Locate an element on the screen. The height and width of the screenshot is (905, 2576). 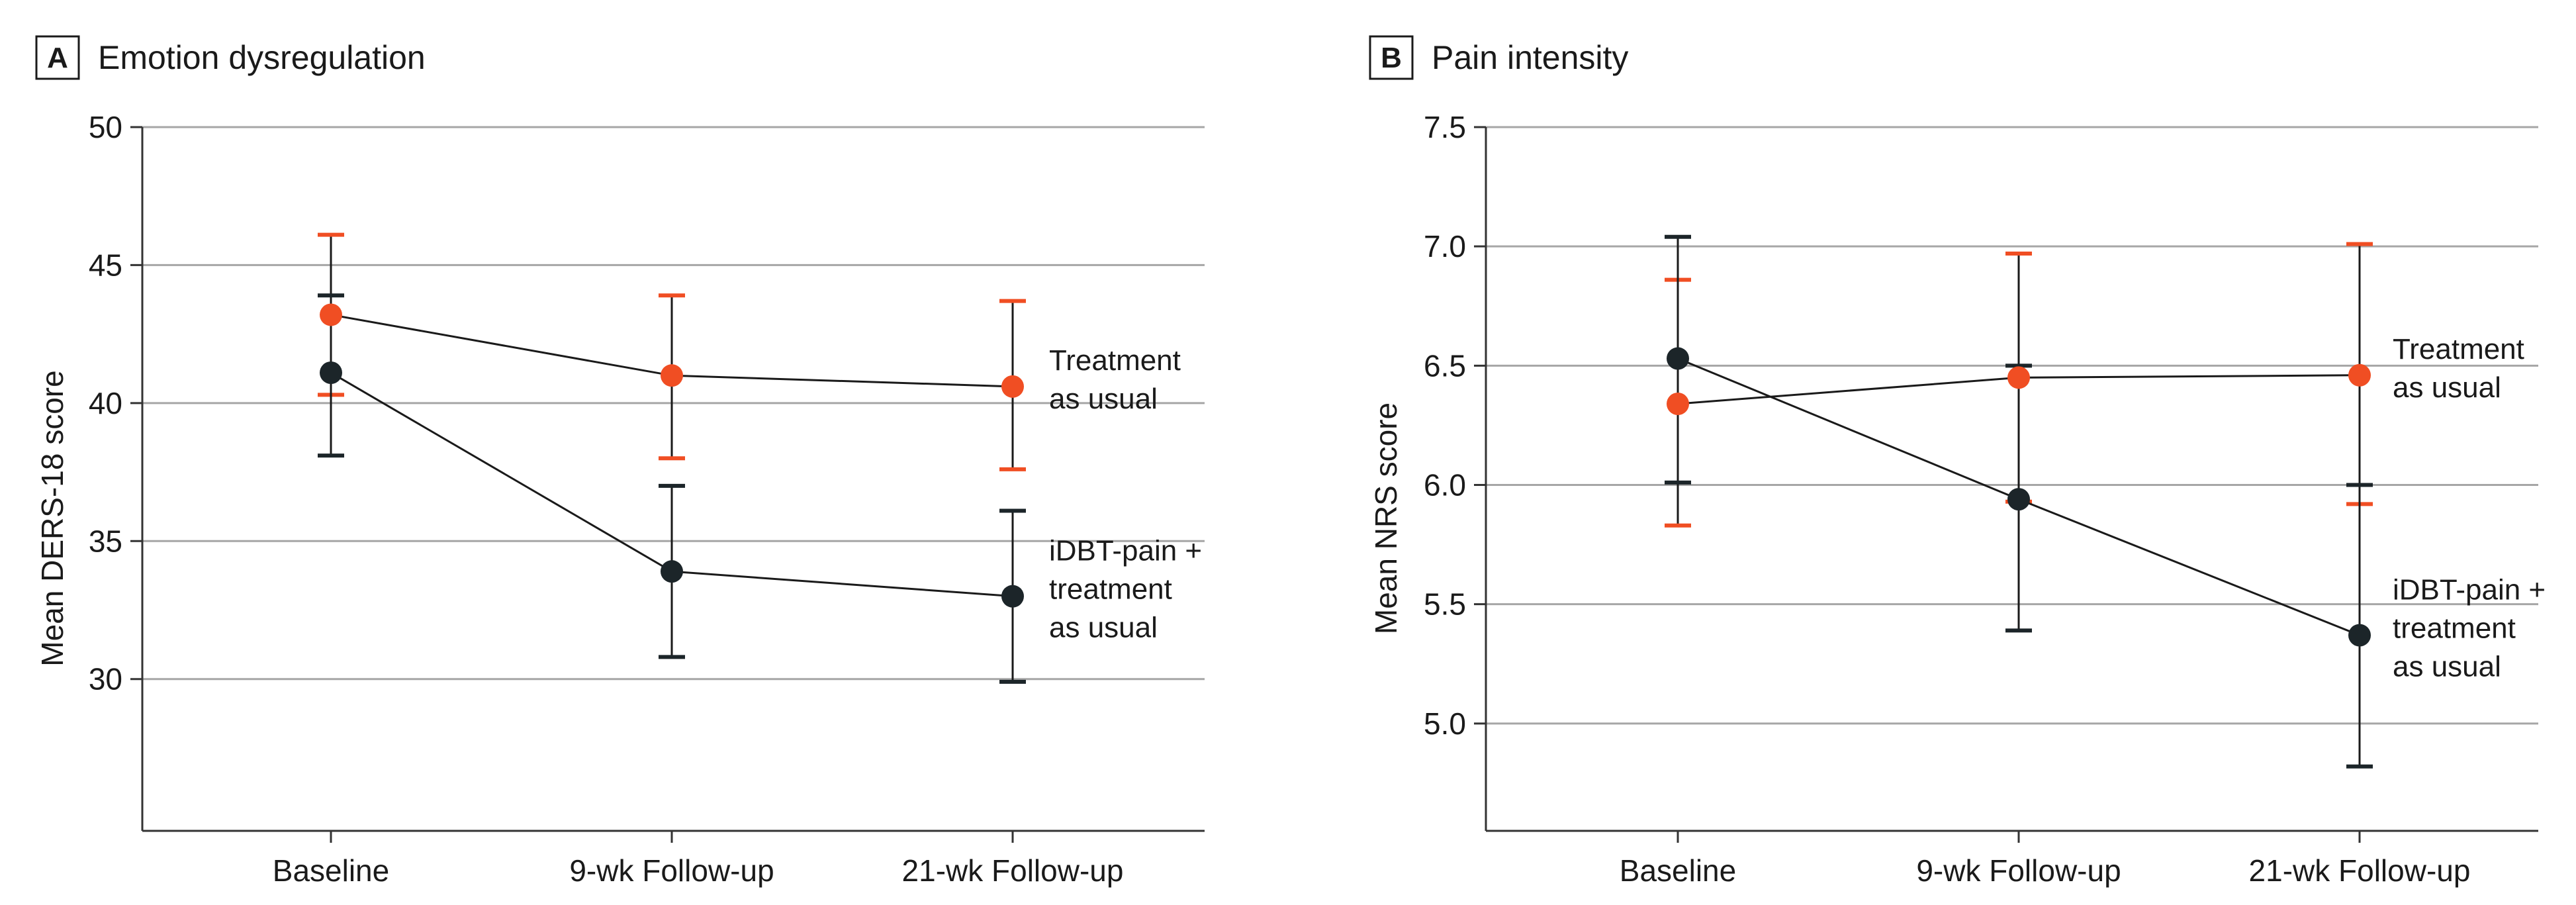
panel-b-idbt-label: iDBT-pain + is located at coordinates (2469, 590).